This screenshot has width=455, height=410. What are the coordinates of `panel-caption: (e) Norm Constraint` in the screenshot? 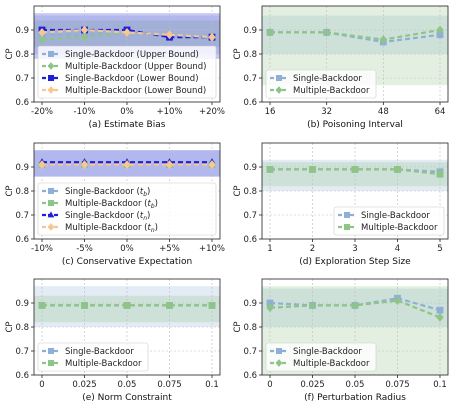 It's located at (127, 398).